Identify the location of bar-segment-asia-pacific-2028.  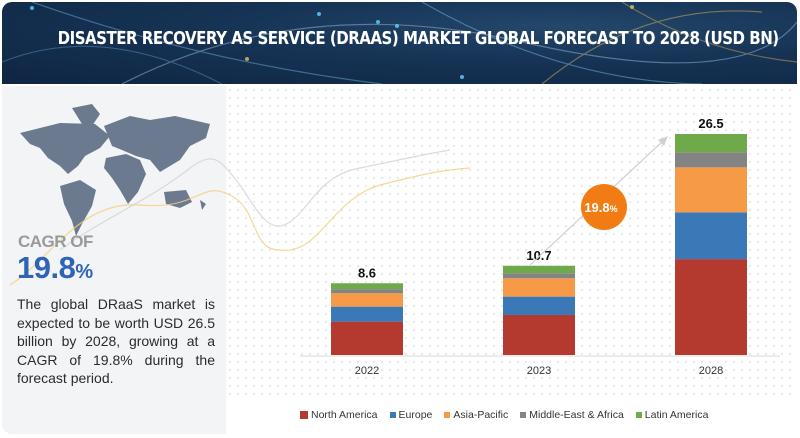
(711, 190).